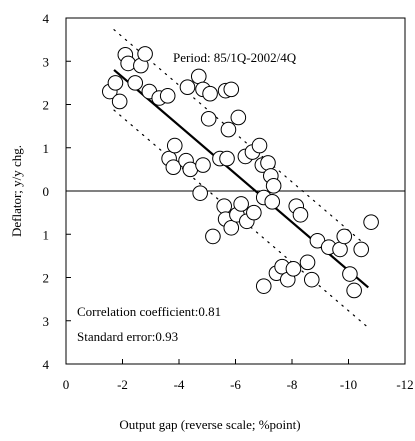 The height and width of the screenshot is (441, 415). Describe the element at coordinates (404, 384) in the screenshot. I see `x-tick-label: -12` at that location.